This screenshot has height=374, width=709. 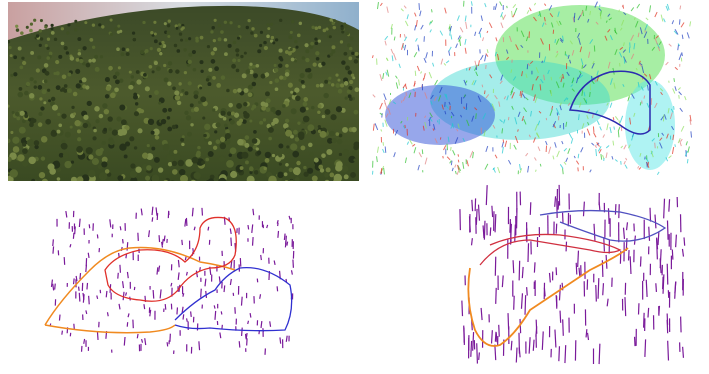 What do you see at coordinates (233, 299) in the screenshot?
I see `trajectory-blue` at bounding box center [233, 299].